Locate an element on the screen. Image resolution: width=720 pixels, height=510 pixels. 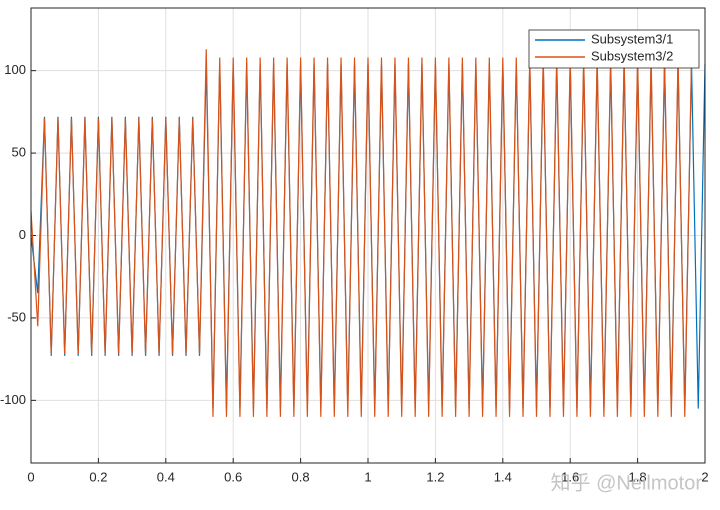
watermark: 知乎 @Neilmotor is located at coordinates (627, 482).